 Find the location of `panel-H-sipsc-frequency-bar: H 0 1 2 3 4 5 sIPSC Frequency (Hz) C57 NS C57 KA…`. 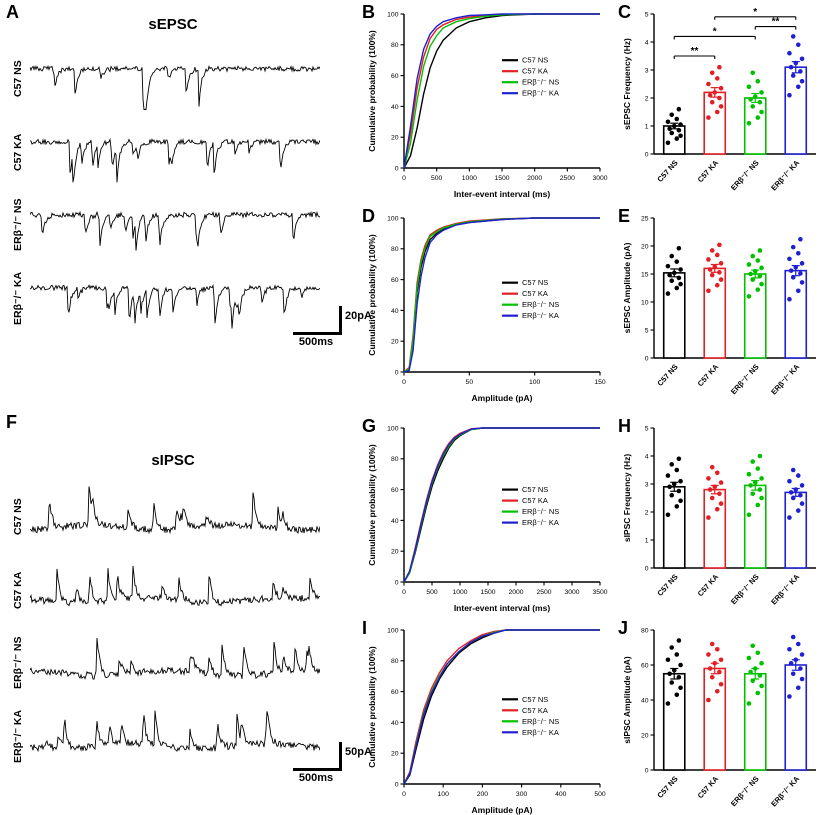

panel-H-sipsc-frequency-bar: H 0 1 2 3 4 5 sIPSC Frequency (Hz) C57 NS C57 KA… is located at coordinates (718, 516).